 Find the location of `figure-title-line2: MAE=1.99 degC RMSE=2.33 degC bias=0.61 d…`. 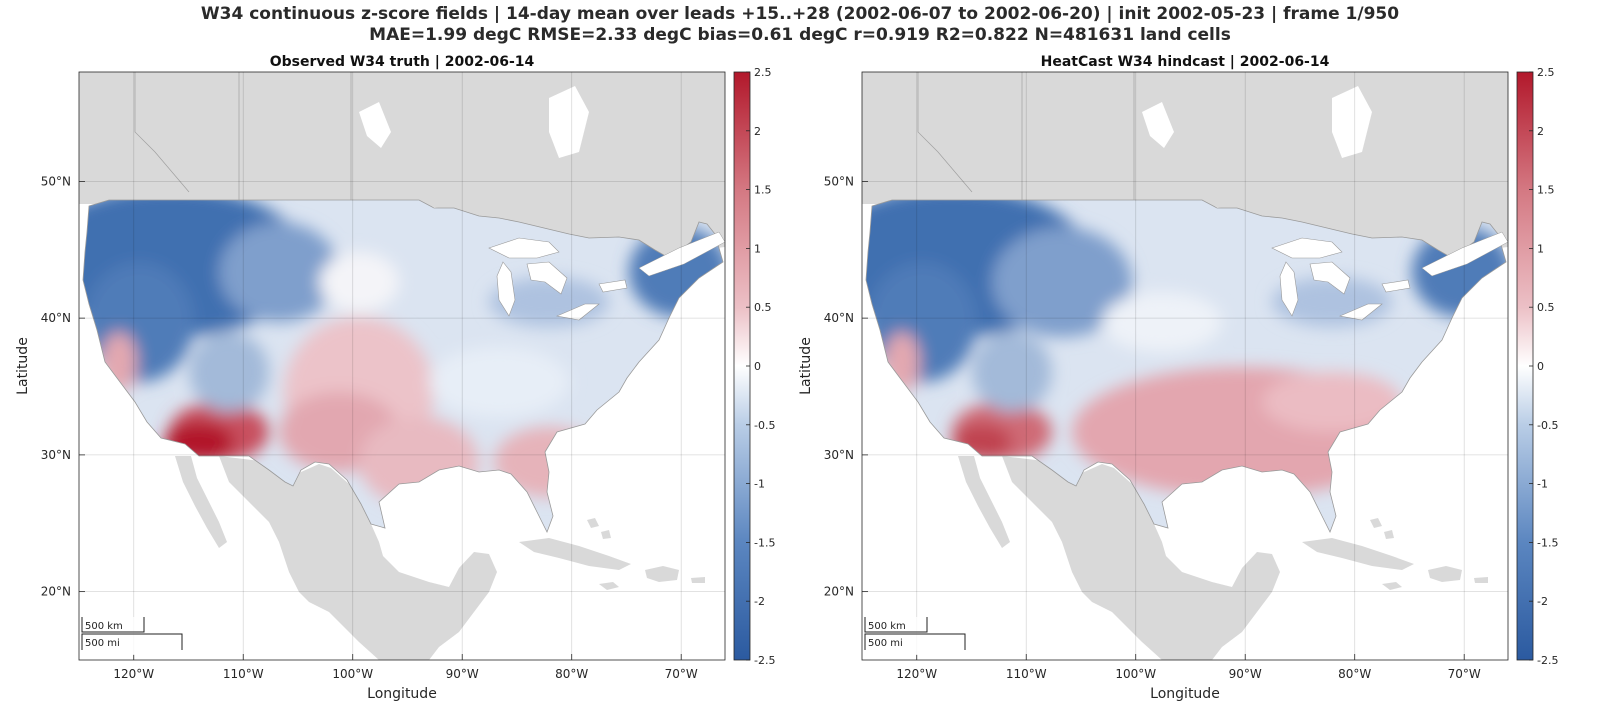

figure-title-line2: MAE=1.99 degC RMSE=2.33 degC bias=0.61 d… is located at coordinates (800, 35).